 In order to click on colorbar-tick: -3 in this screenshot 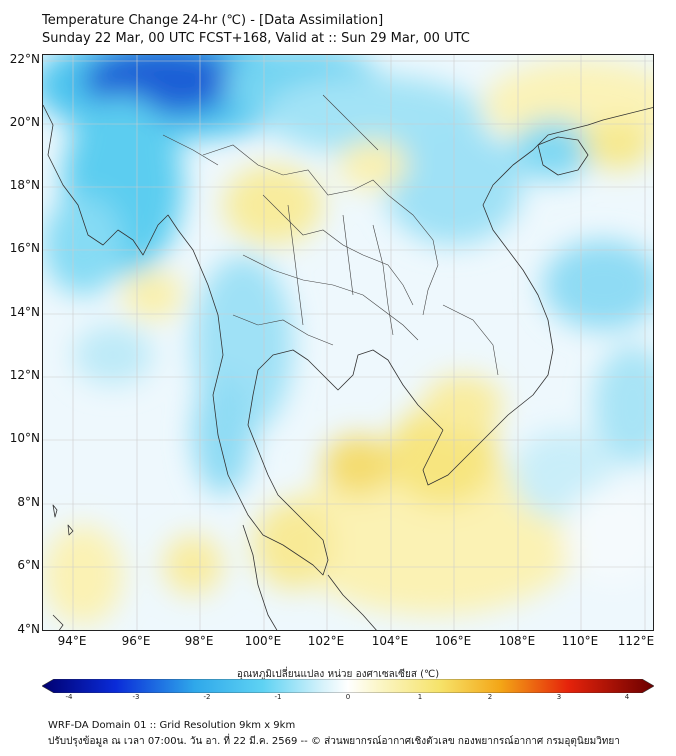, I will do `click(136, 697)`.